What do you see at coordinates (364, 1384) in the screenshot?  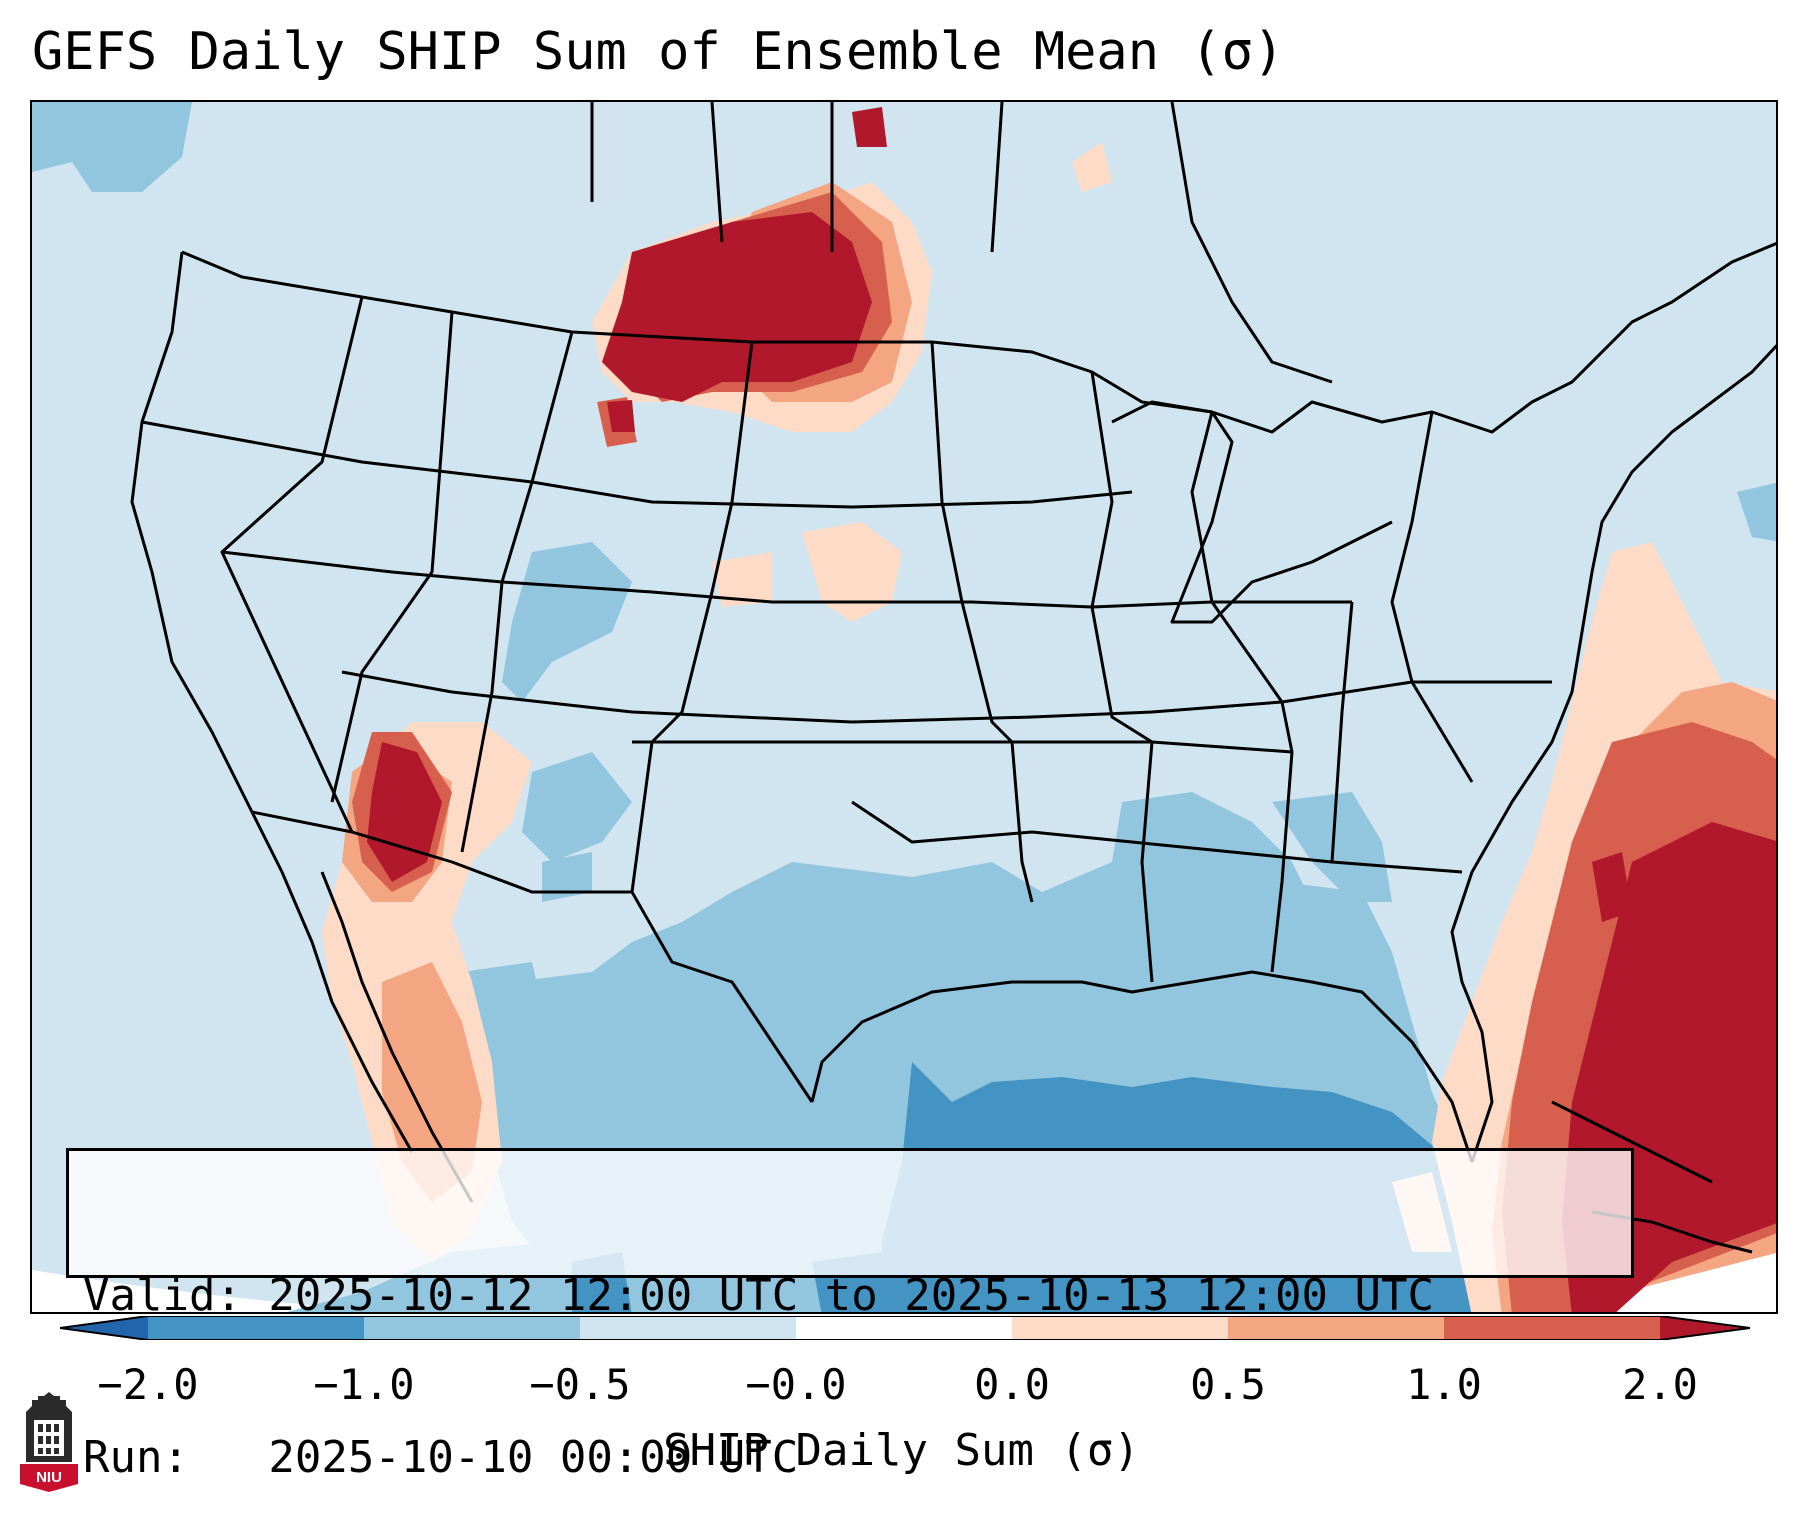 I see `colorbar-tick-label-1: −1.0` at bounding box center [364, 1384].